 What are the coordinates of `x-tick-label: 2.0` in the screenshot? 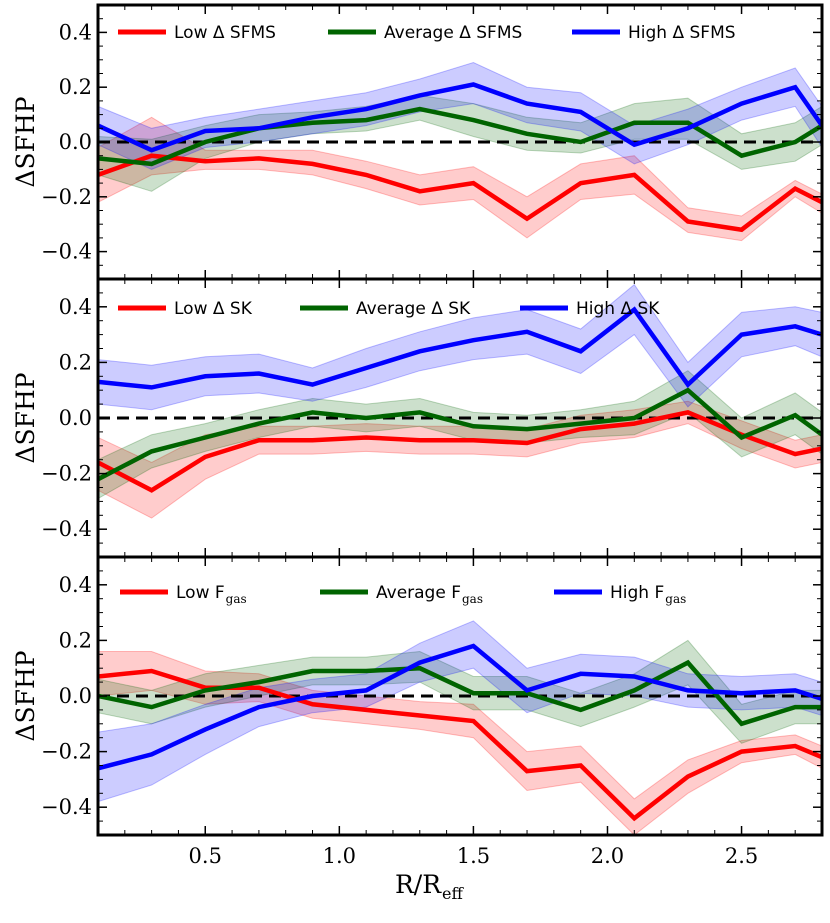 It's located at (607, 856).